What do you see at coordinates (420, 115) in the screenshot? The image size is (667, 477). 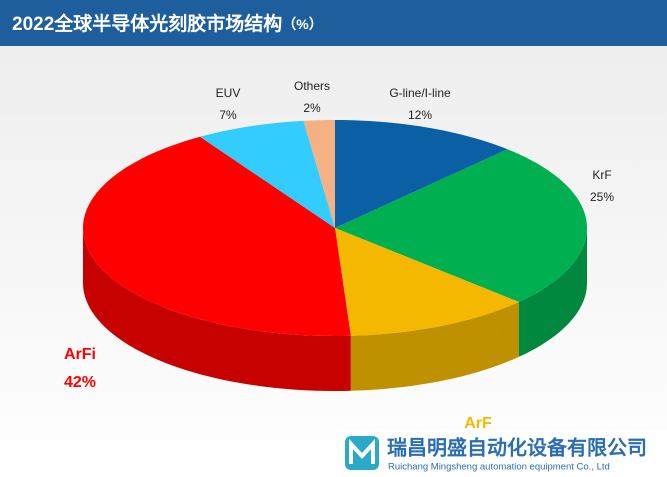 I see `value-label: 12%` at bounding box center [420, 115].